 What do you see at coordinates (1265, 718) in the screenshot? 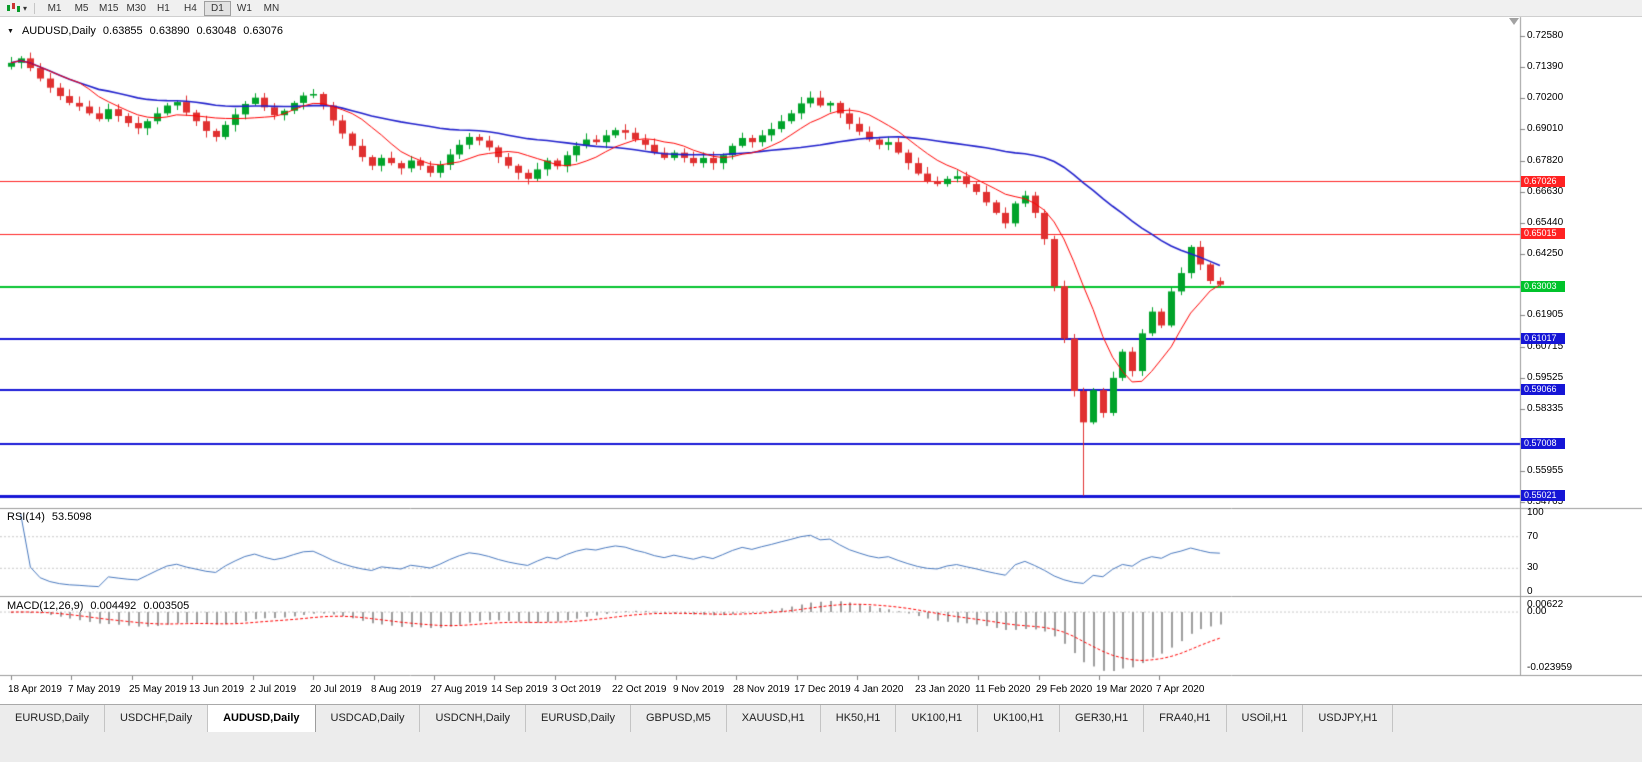
I see `chart-tab-usoil-h1: USOil,H1` at bounding box center [1265, 718].